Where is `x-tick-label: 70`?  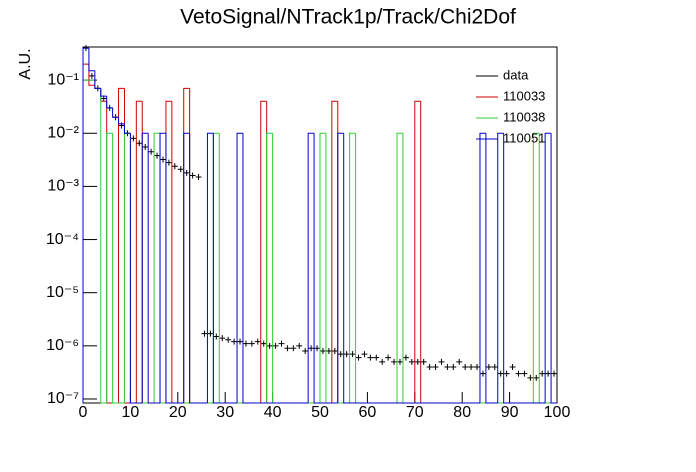 x-tick-label: 70 is located at coordinates (415, 412).